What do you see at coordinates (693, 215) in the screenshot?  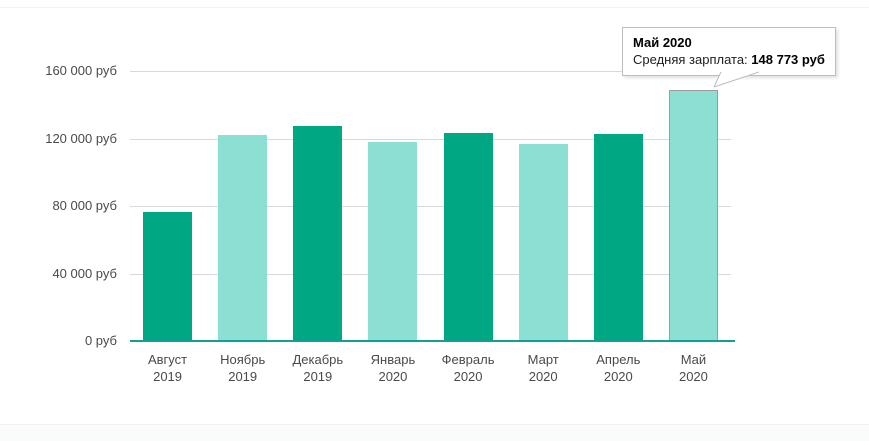 I see `chart-bar-май-2020` at bounding box center [693, 215].